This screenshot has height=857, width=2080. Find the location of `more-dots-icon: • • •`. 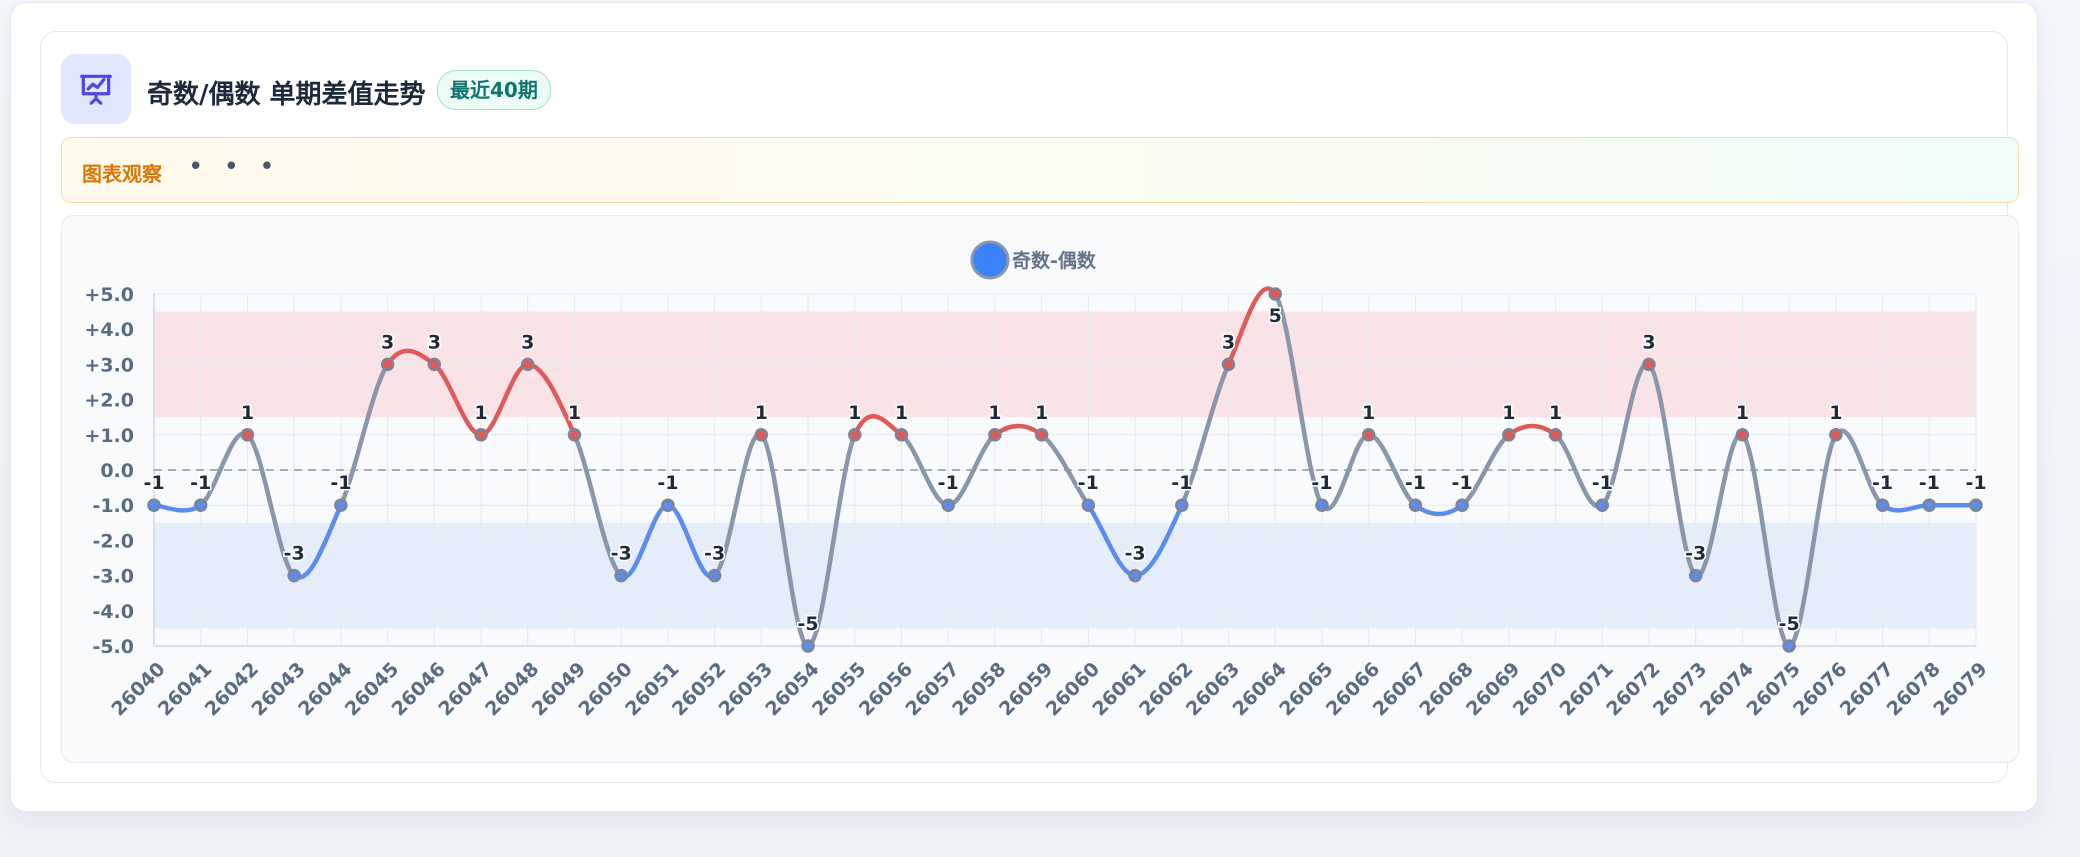

more-dots-icon: • • • is located at coordinates (234, 167).